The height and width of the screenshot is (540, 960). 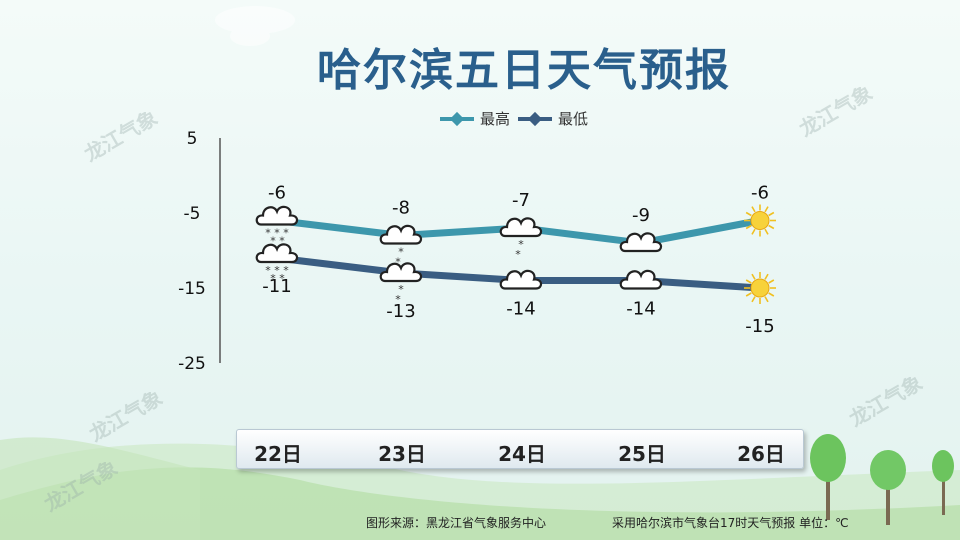 I want to click on low-value-label: -15, so click(x=759, y=326).